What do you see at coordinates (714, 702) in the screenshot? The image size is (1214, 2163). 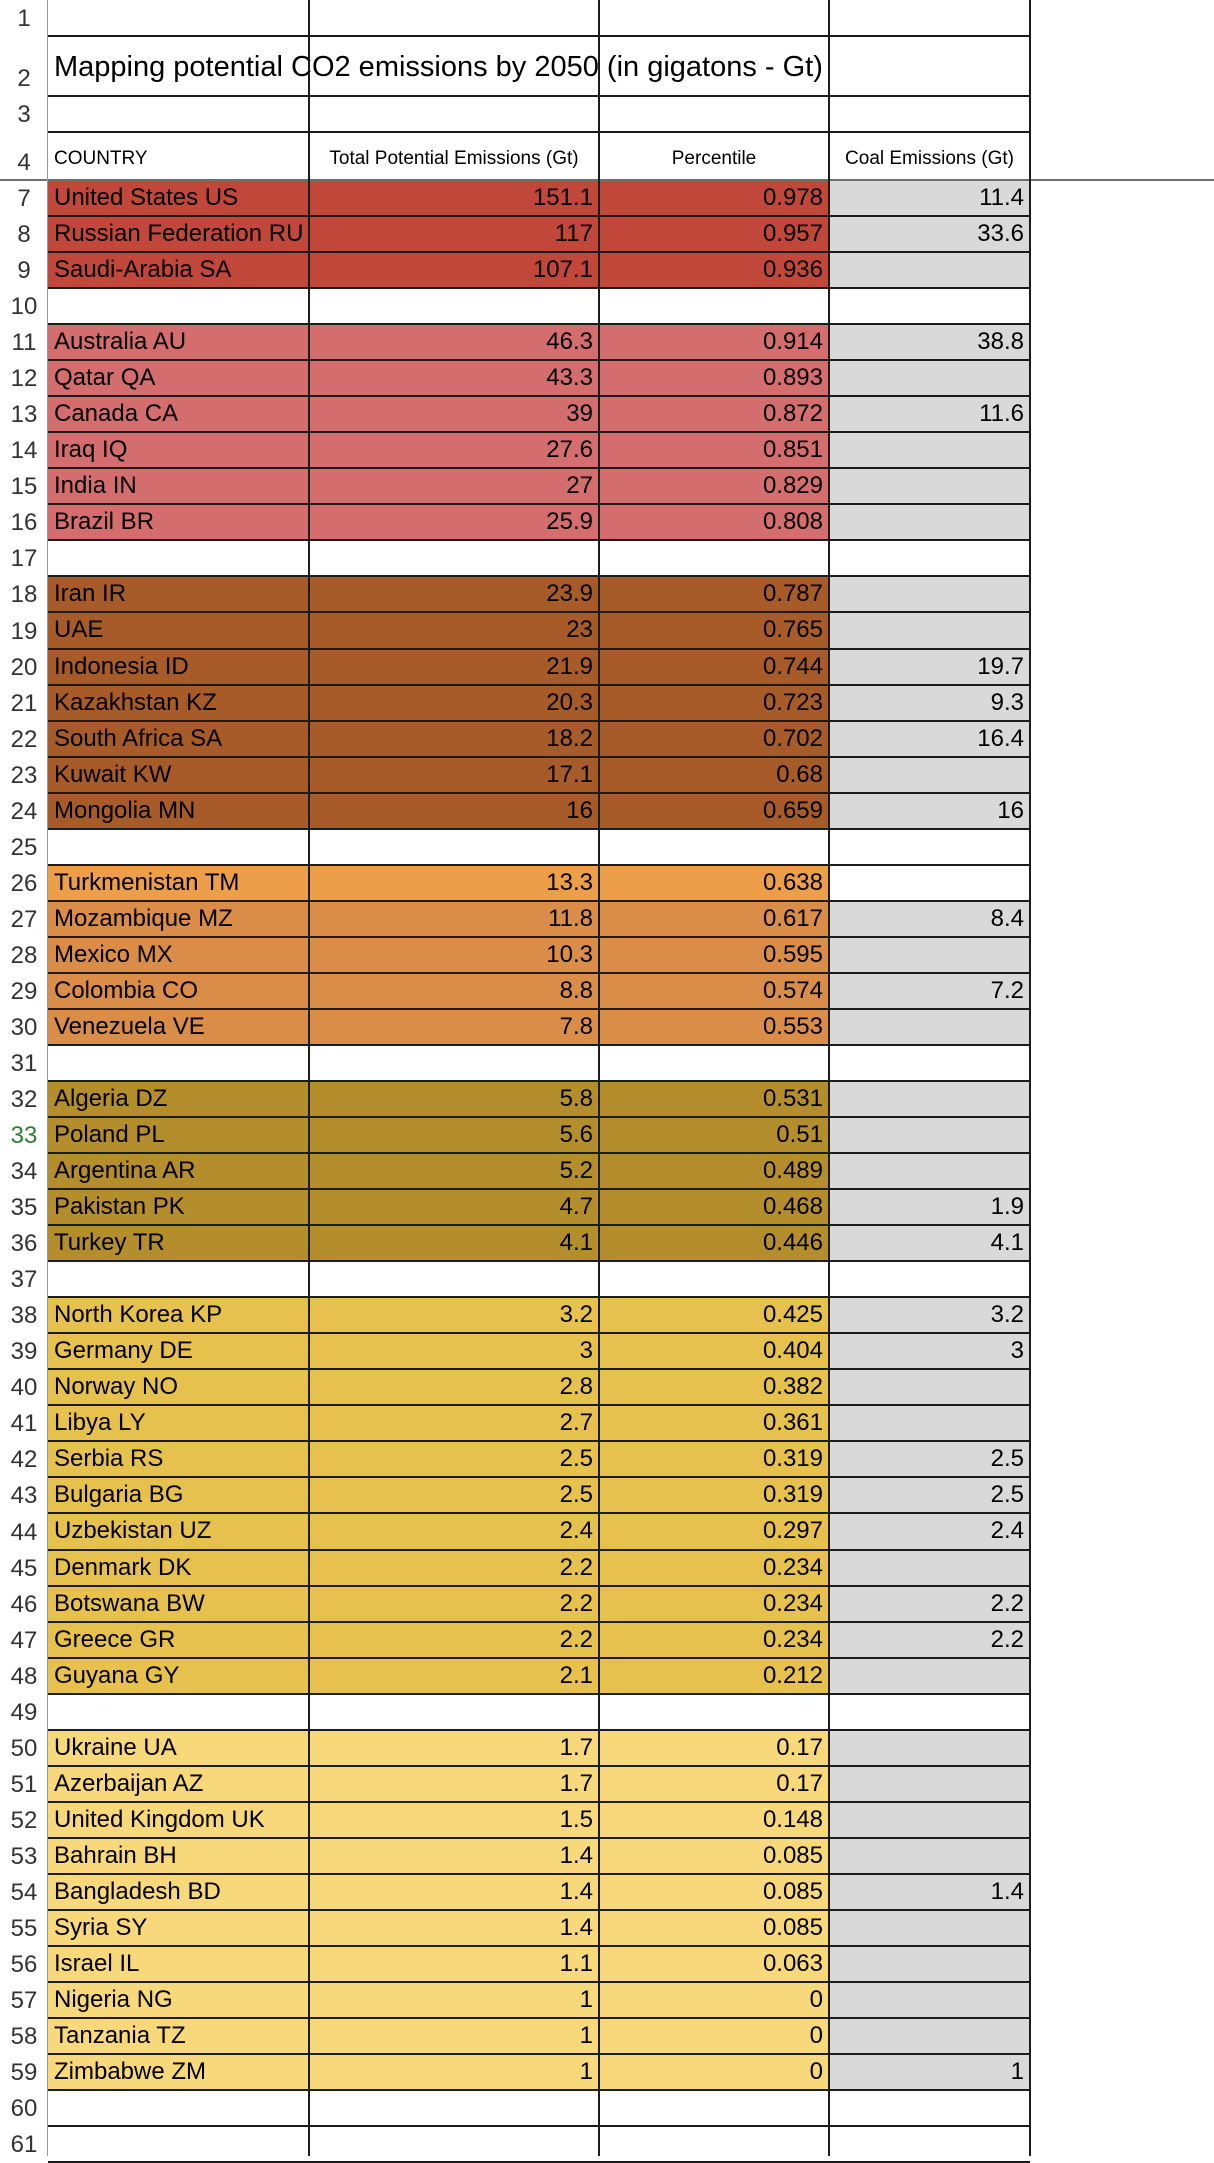 I see `percentile-cell: 0.723` at bounding box center [714, 702].